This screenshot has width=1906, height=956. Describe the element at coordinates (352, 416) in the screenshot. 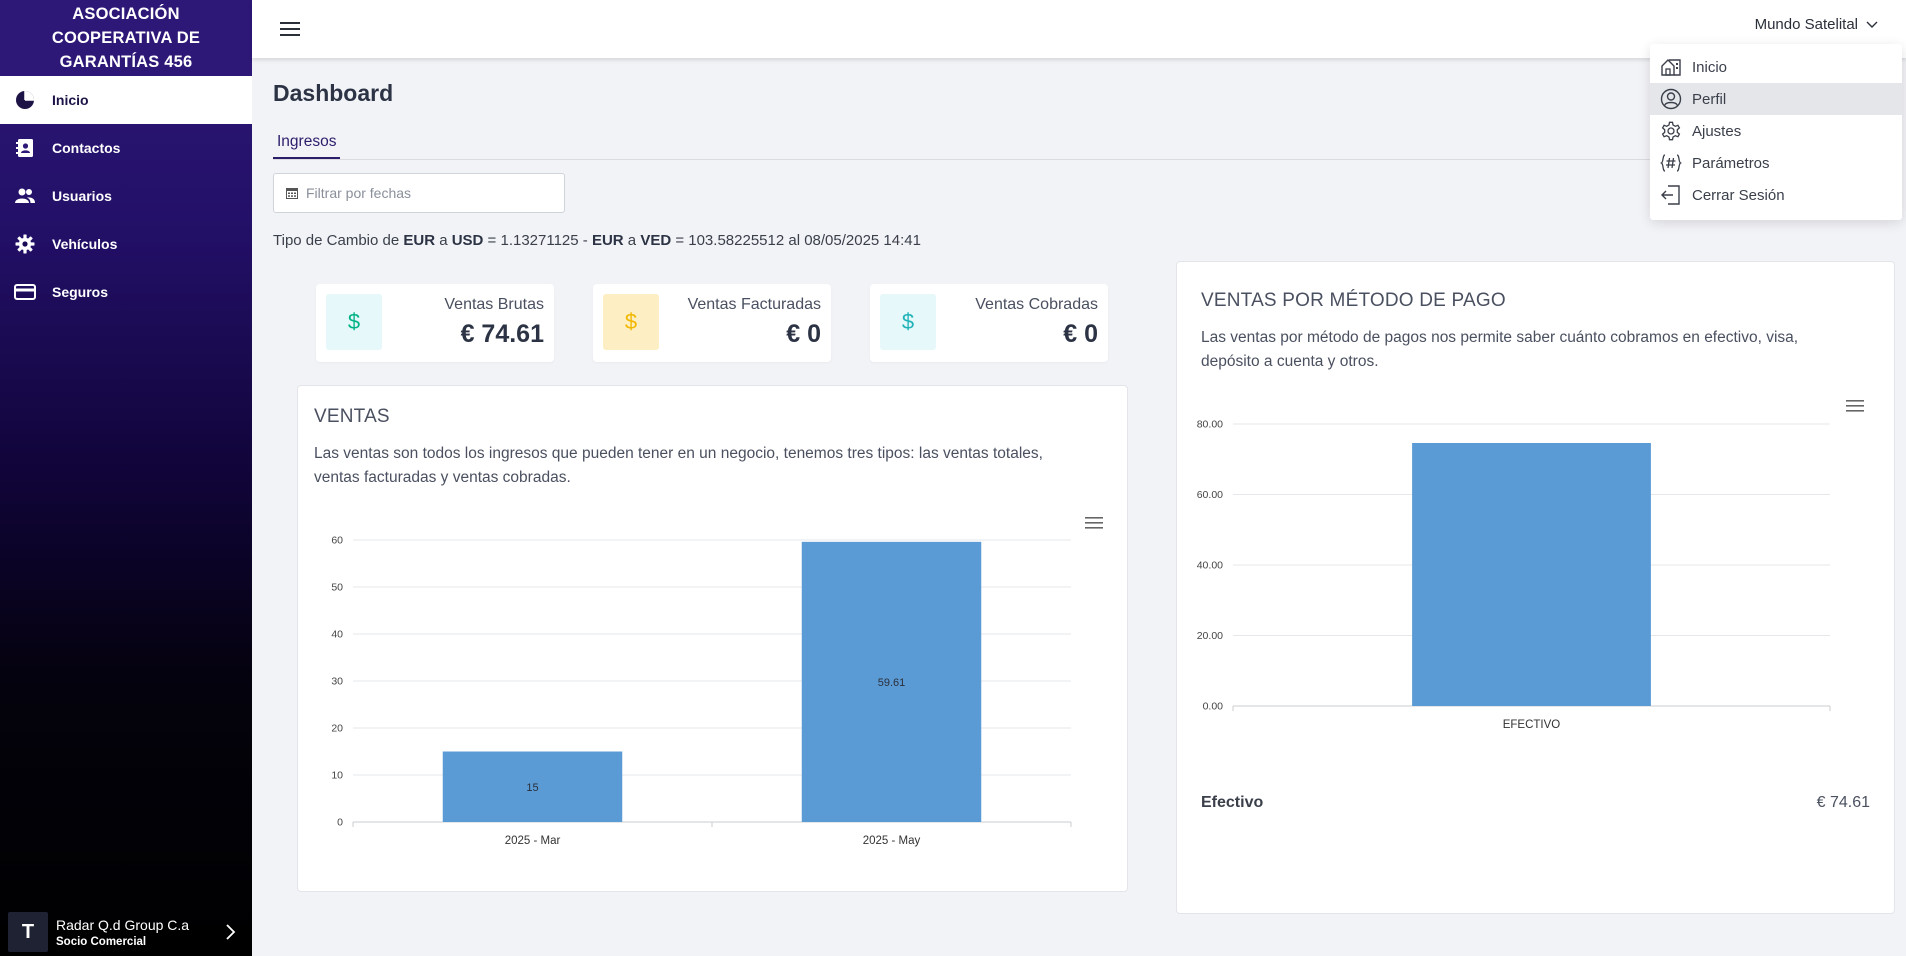

I see `panel-title: VENTAS` at that location.